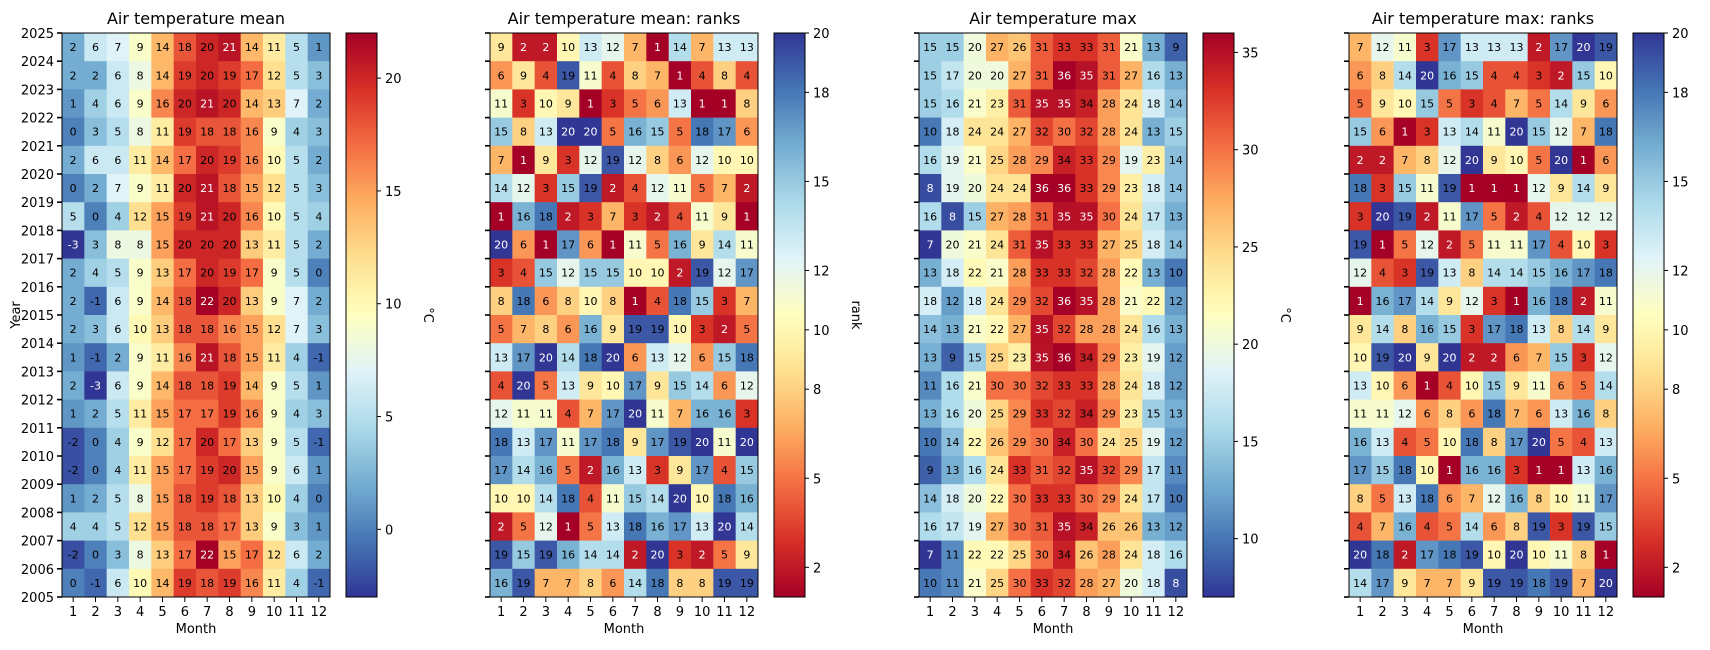  What do you see at coordinates (855, 315) in the screenshot?
I see `colorbar-label: rank` at bounding box center [855, 315].